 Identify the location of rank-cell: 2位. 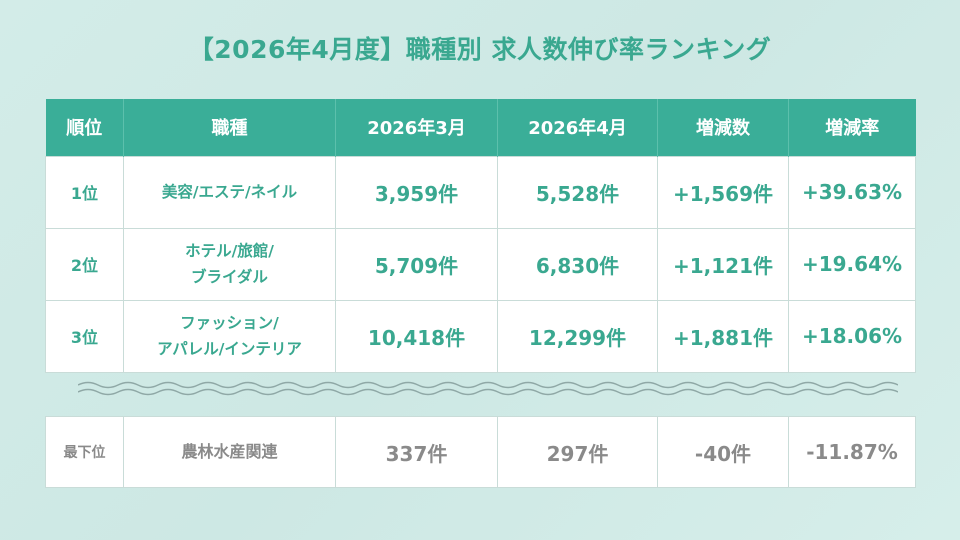
(84, 264).